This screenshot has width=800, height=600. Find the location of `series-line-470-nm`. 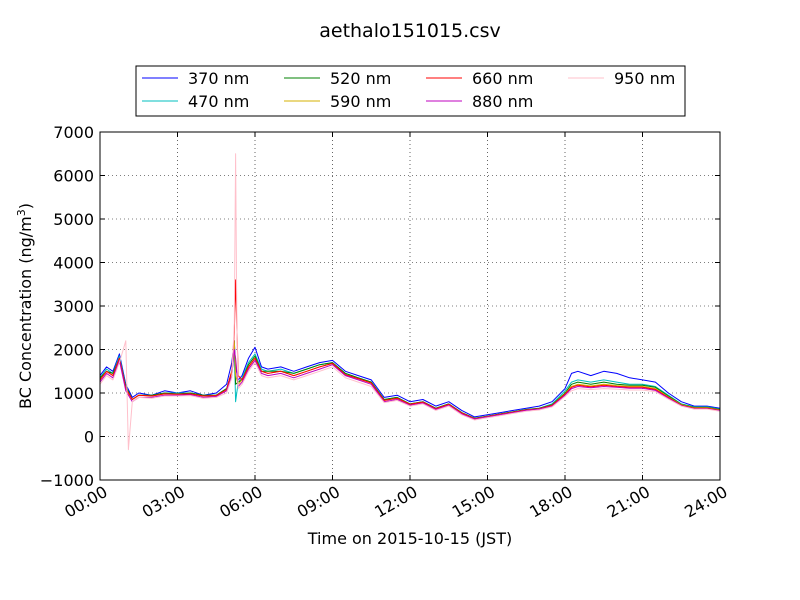

series-line-470-nm is located at coordinates (410, 384).